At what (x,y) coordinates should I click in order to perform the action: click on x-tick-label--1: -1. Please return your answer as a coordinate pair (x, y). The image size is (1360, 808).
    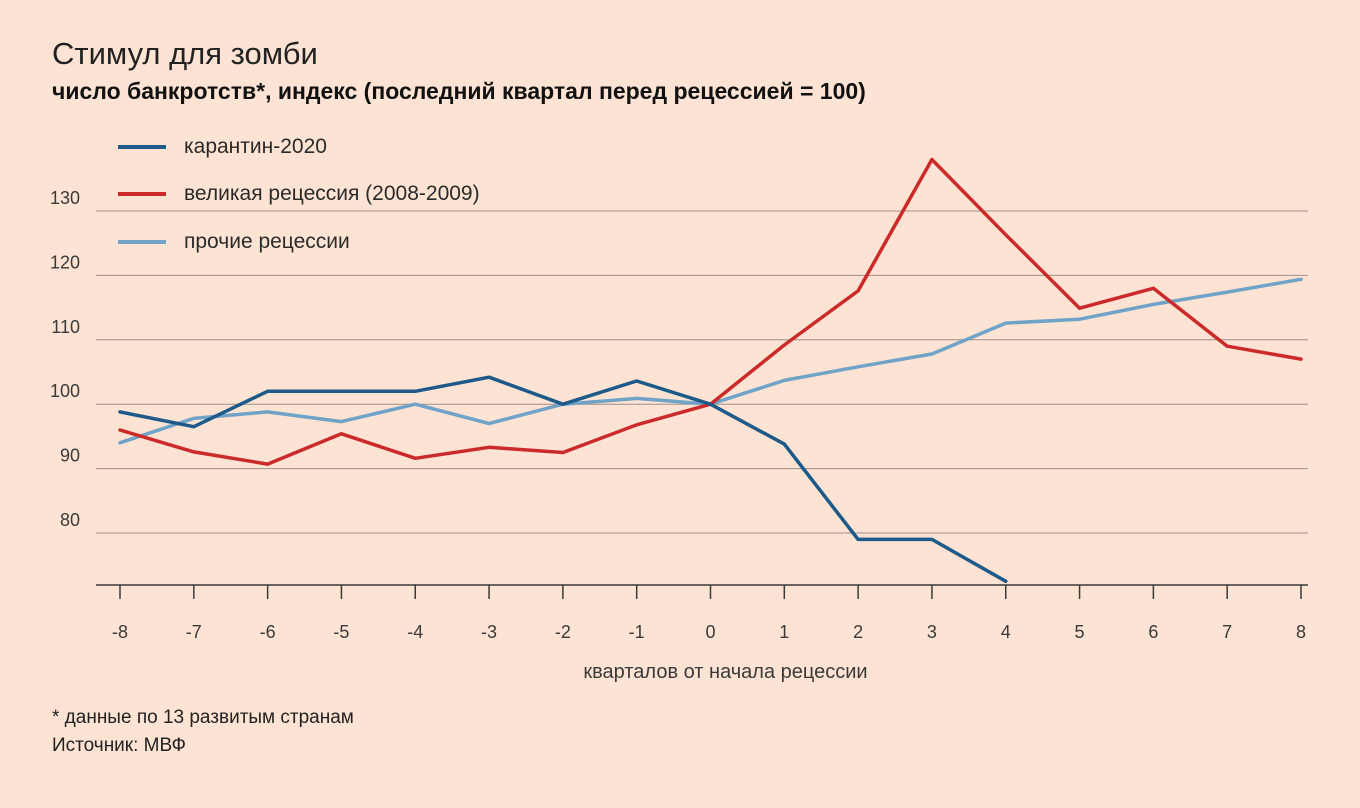
    Looking at the image, I should click on (637, 632).